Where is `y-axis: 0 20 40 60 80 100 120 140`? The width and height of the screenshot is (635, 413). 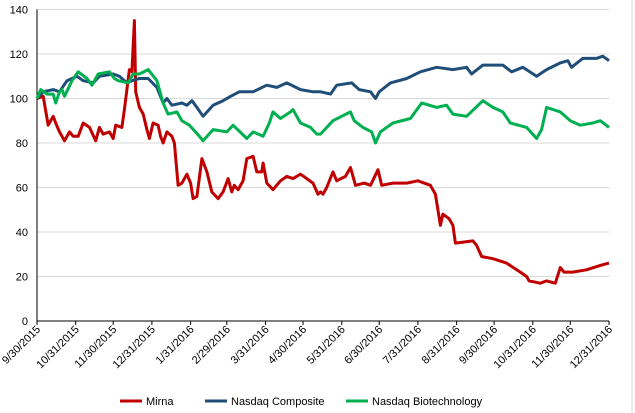
y-axis: 0 20 40 60 80 100 120 140 is located at coordinates (19, 167).